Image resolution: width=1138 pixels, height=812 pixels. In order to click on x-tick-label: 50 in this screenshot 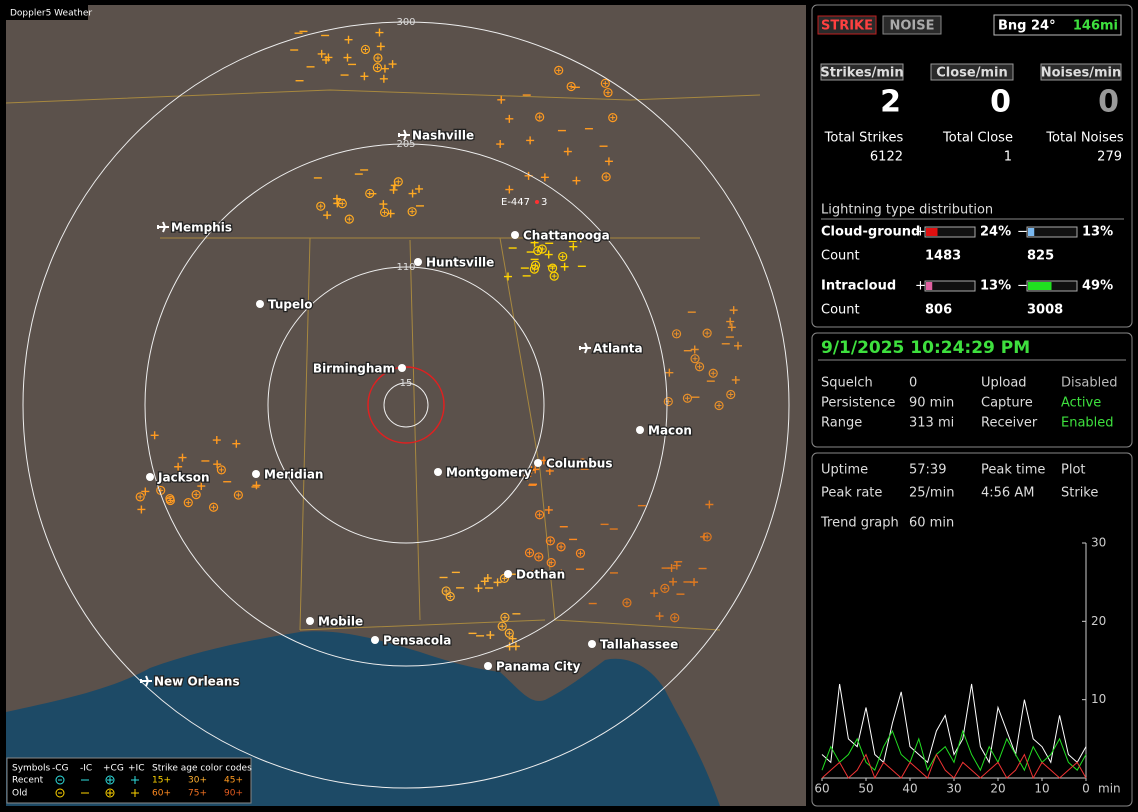, I will do `click(865, 789)`.